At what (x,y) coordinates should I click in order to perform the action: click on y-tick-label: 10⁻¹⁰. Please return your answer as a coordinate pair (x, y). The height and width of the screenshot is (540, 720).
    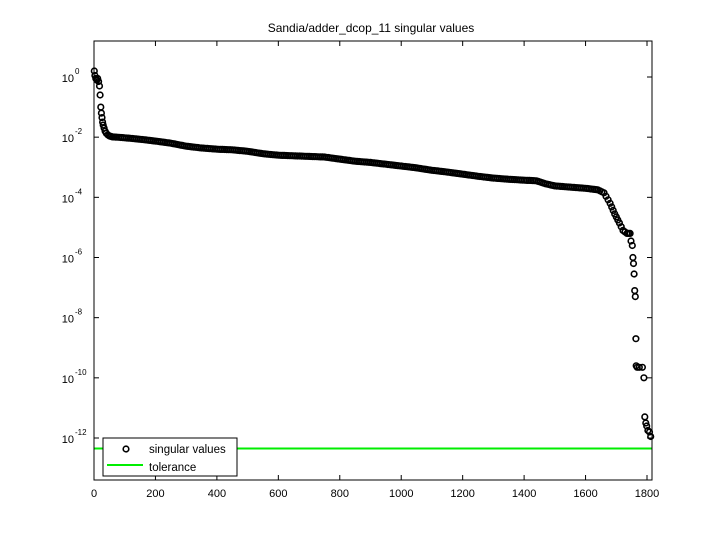
    Looking at the image, I should click on (74, 377).